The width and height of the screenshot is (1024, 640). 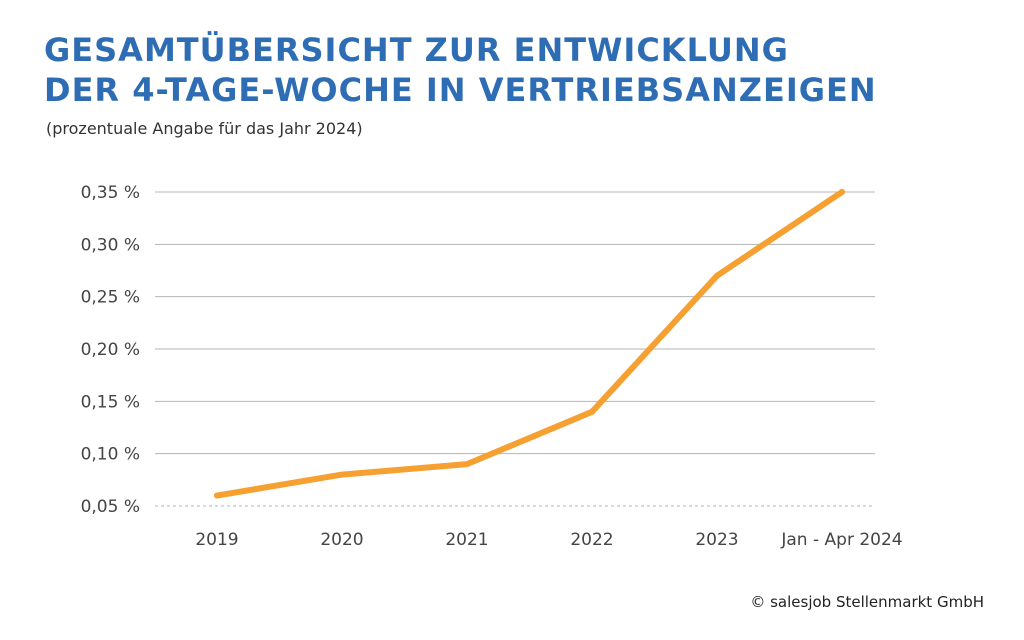 What do you see at coordinates (460, 90) in the screenshot?
I see `chart-title-line-2: DER 4-TAGE-WOCHE IN VERTRIEBSANZEIGEN` at bounding box center [460, 90].